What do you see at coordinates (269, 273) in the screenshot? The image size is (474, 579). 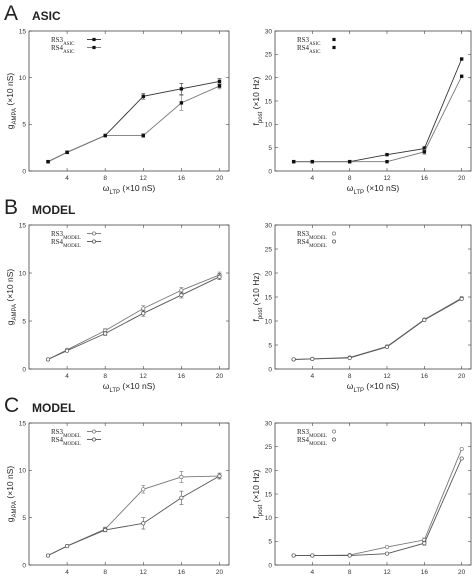 I see `y-tick-label: 20` at bounding box center [269, 273].